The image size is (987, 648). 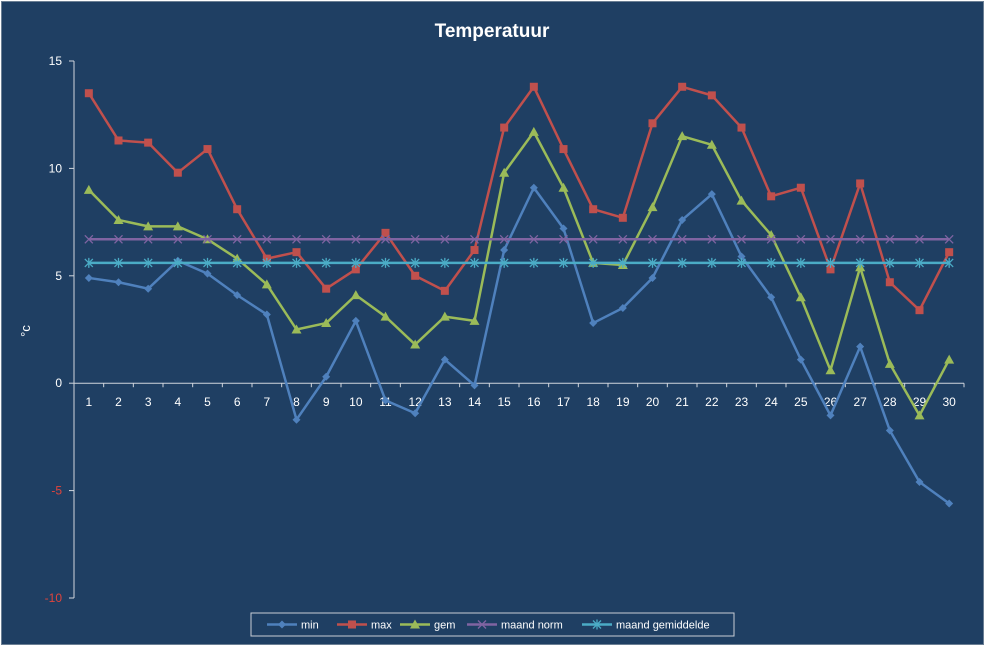 I want to click on y-tick-label: 10, so click(x=56, y=168).